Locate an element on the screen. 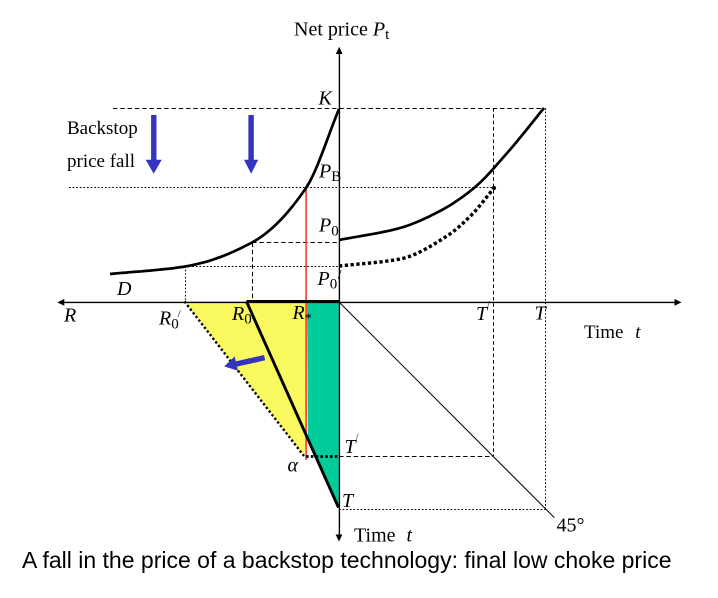  svg-text: Net price Pt is located at coordinates (342, 31).